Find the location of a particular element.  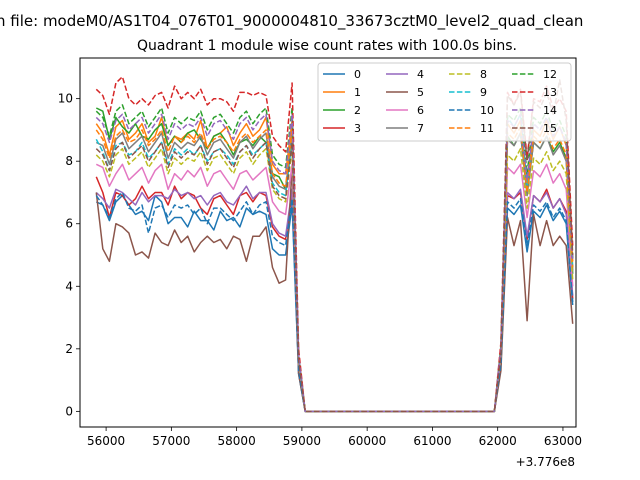

x-tick-label: 57000 is located at coordinates (171, 441).